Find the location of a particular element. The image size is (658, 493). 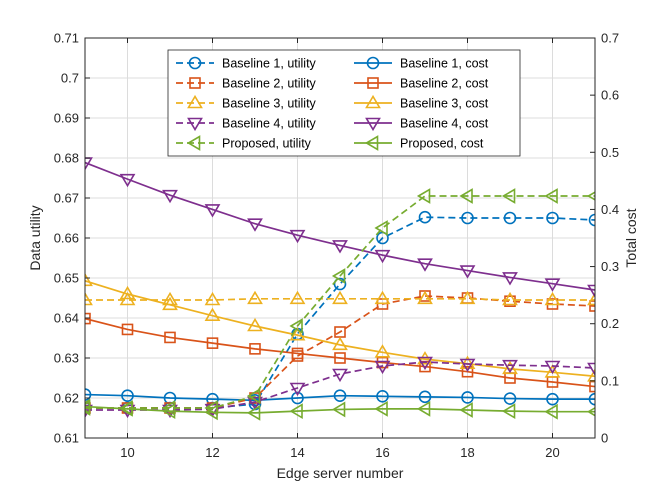

legend-label: Proposed, cost is located at coordinates (442, 144).